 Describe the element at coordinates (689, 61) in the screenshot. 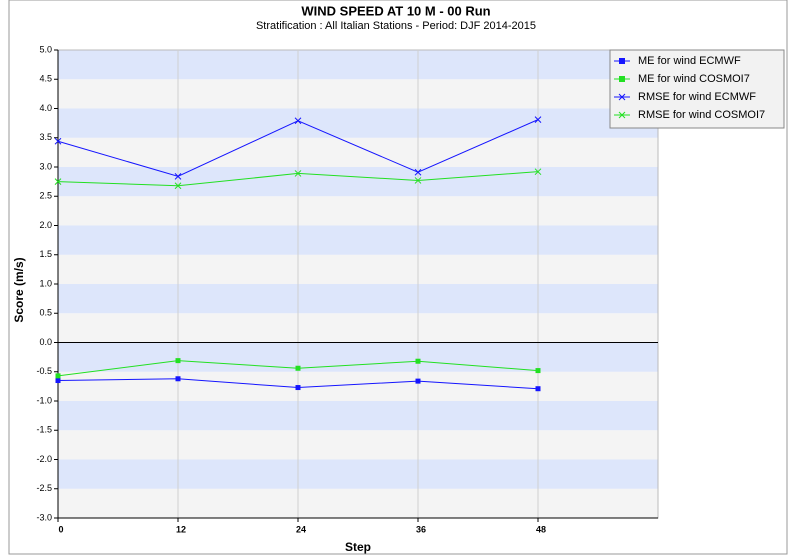

I see `legend-label: ME for wind ECMWF` at that location.